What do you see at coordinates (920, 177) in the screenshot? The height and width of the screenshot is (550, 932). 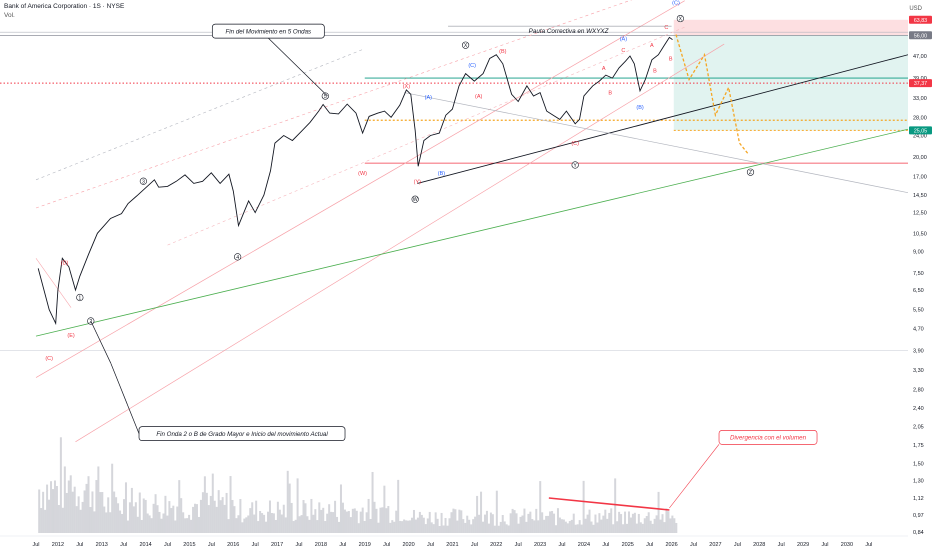 I see `y-tick-label: 17,00` at bounding box center [920, 177].